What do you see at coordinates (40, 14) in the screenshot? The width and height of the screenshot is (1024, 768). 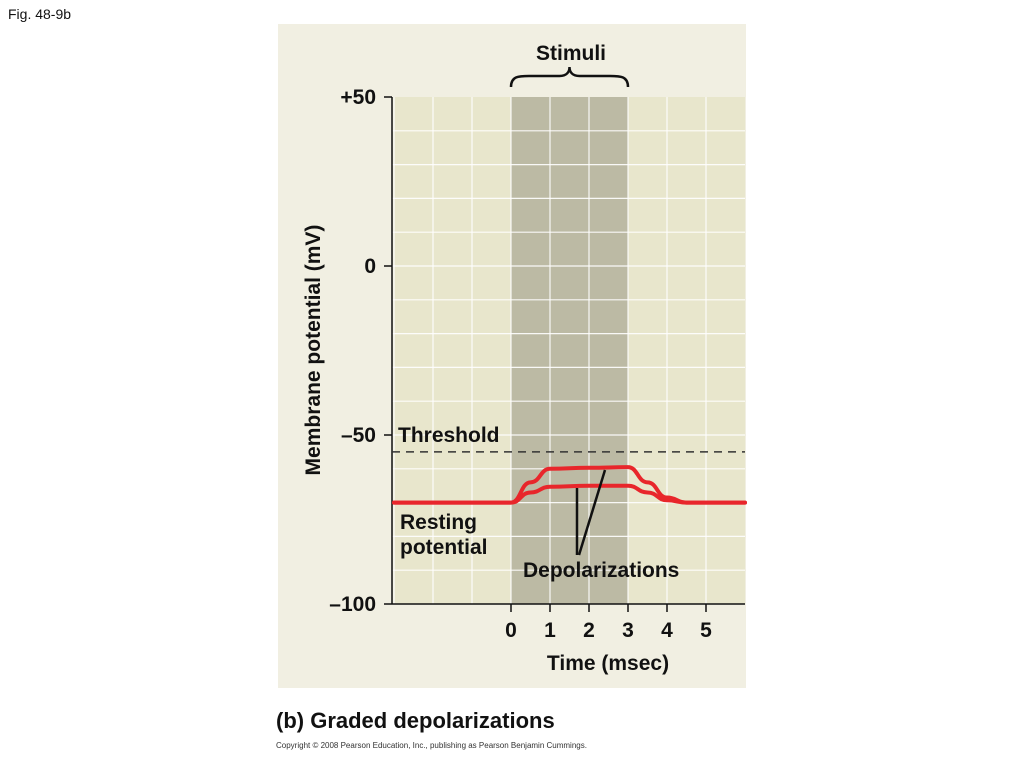 I see `figure-label: Fig. 48-9b` at bounding box center [40, 14].